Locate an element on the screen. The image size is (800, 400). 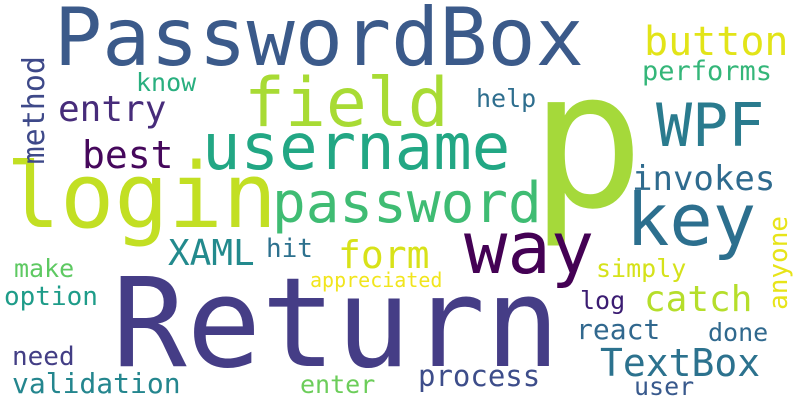
word-passwordbox: PasswordBox is located at coordinates (319, 42).